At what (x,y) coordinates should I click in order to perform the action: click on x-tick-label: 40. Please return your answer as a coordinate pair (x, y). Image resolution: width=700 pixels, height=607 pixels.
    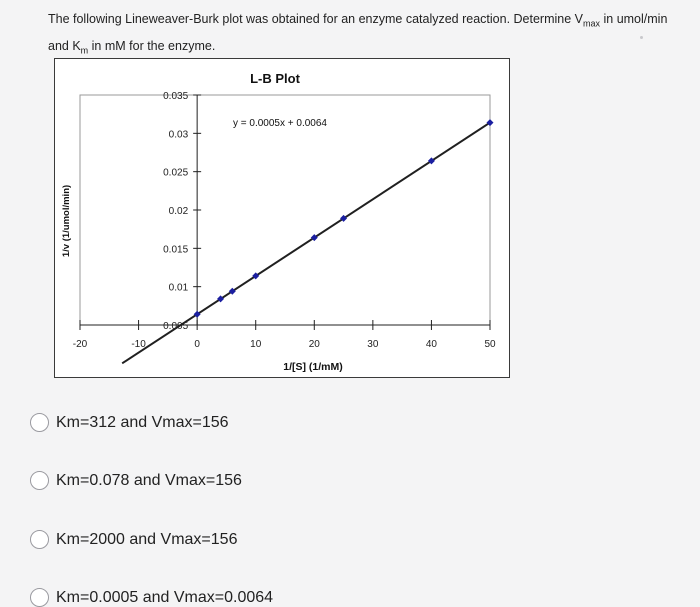
    Looking at the image, I should click on (432, 344).